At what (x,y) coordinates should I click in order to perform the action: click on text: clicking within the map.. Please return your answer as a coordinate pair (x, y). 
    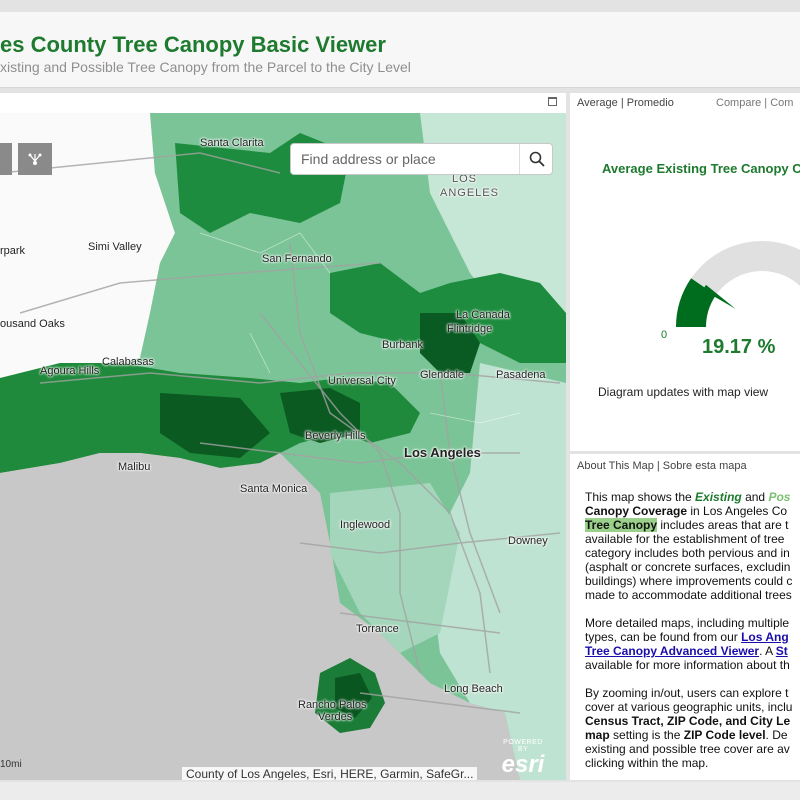
    Looking at the image, I should click on (647, 763).